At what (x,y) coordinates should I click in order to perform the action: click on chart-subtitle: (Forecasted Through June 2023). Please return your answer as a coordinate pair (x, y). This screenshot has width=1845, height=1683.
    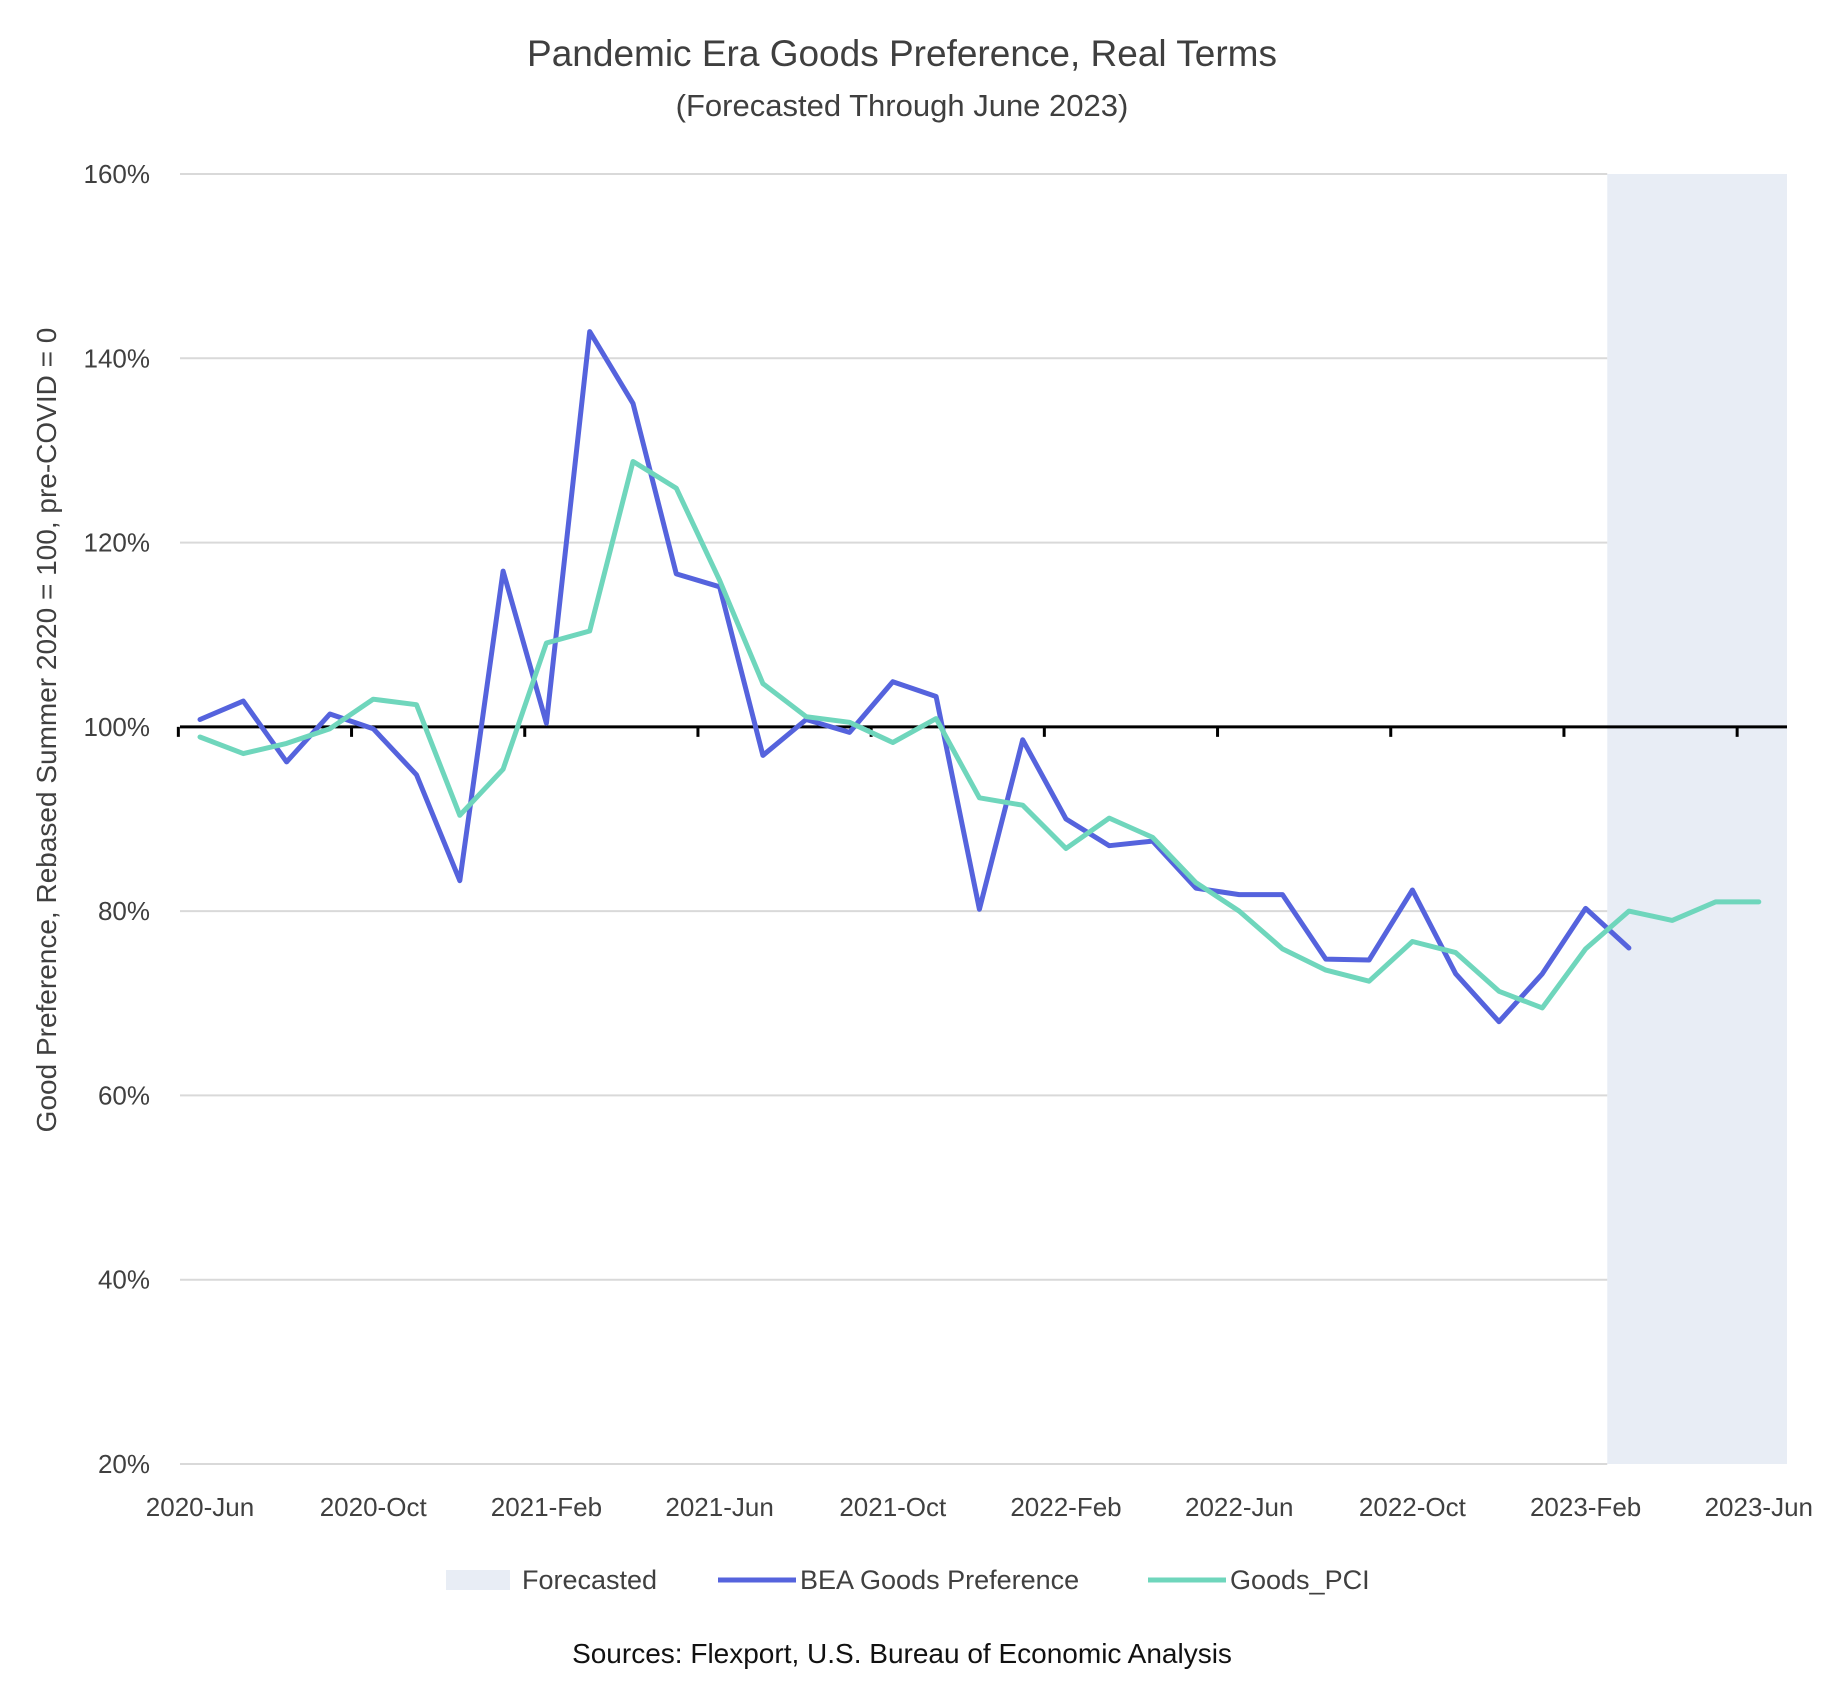
    Looking at the image, I should click on (902, 105).